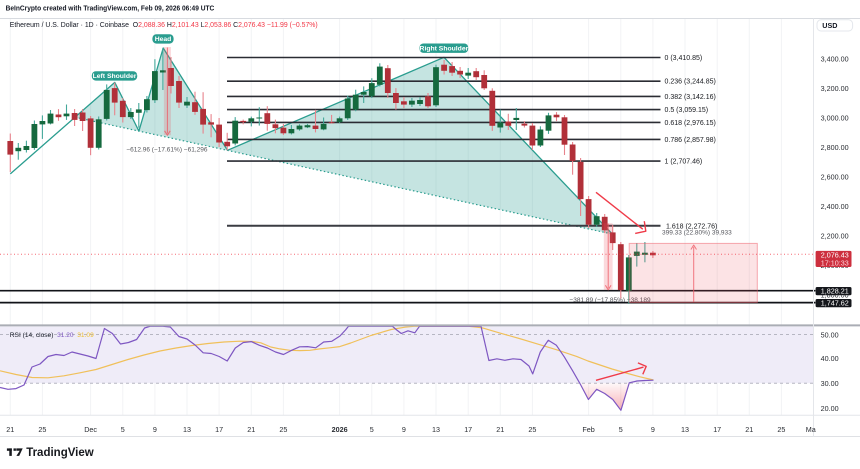  Describe the element at coordinates (829, 25) in the screenshot. I see `svg-text: USD` at that location.